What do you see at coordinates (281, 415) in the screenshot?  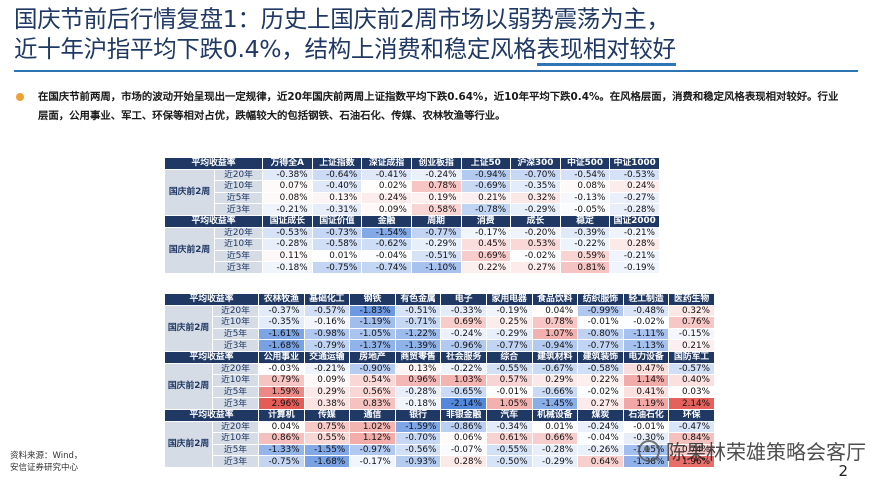 I see `column-header: 计算机` at bounding box center [281, 415].